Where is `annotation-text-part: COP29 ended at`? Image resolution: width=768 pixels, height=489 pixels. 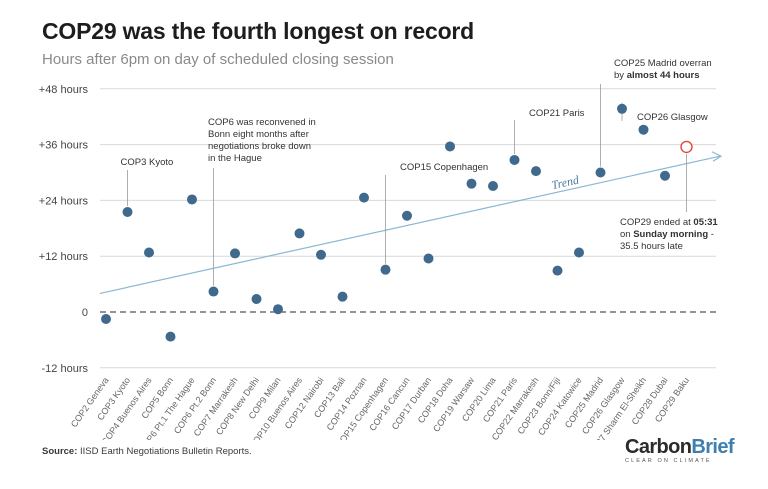 annotation-text-part: COP29 ended at is located at coordinates (656, 222).